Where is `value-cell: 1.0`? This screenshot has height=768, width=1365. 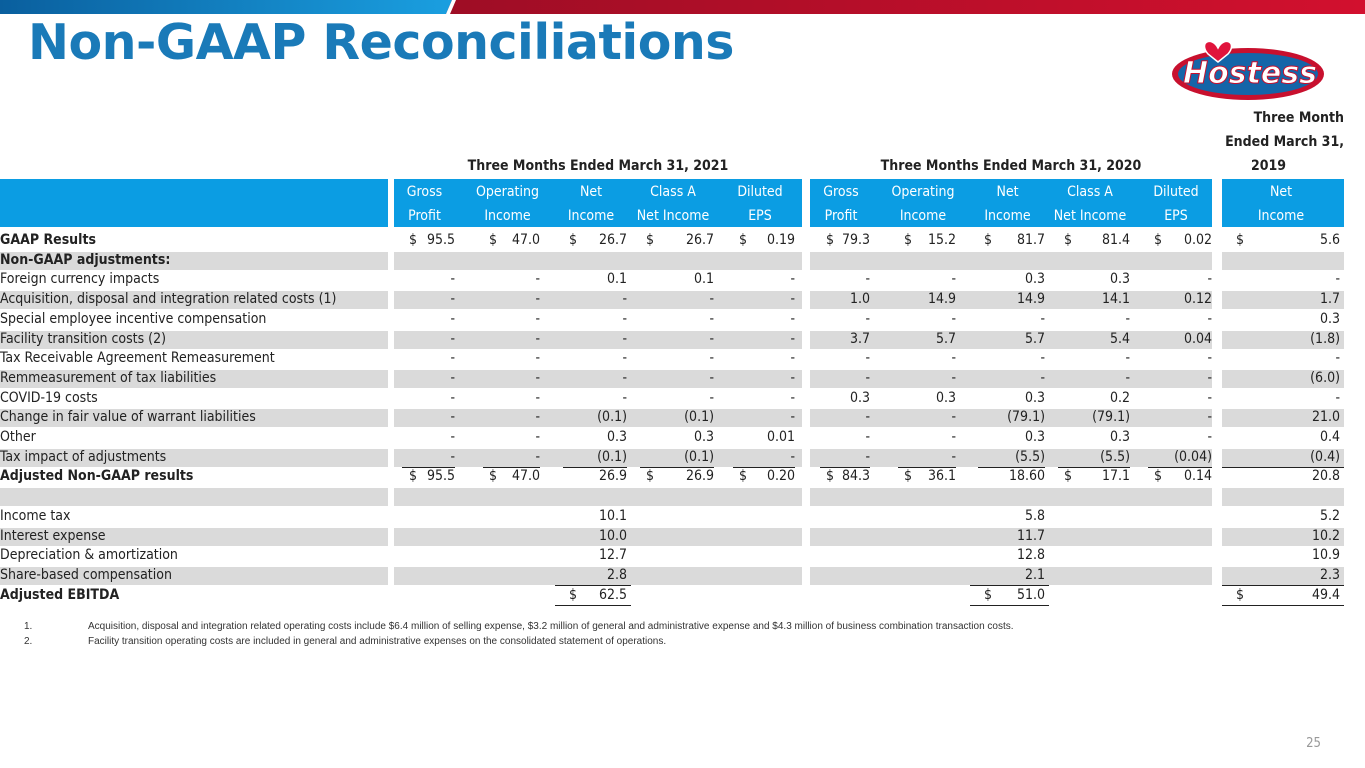 value-cell: 1.0 is located at coordinates (859, 299).